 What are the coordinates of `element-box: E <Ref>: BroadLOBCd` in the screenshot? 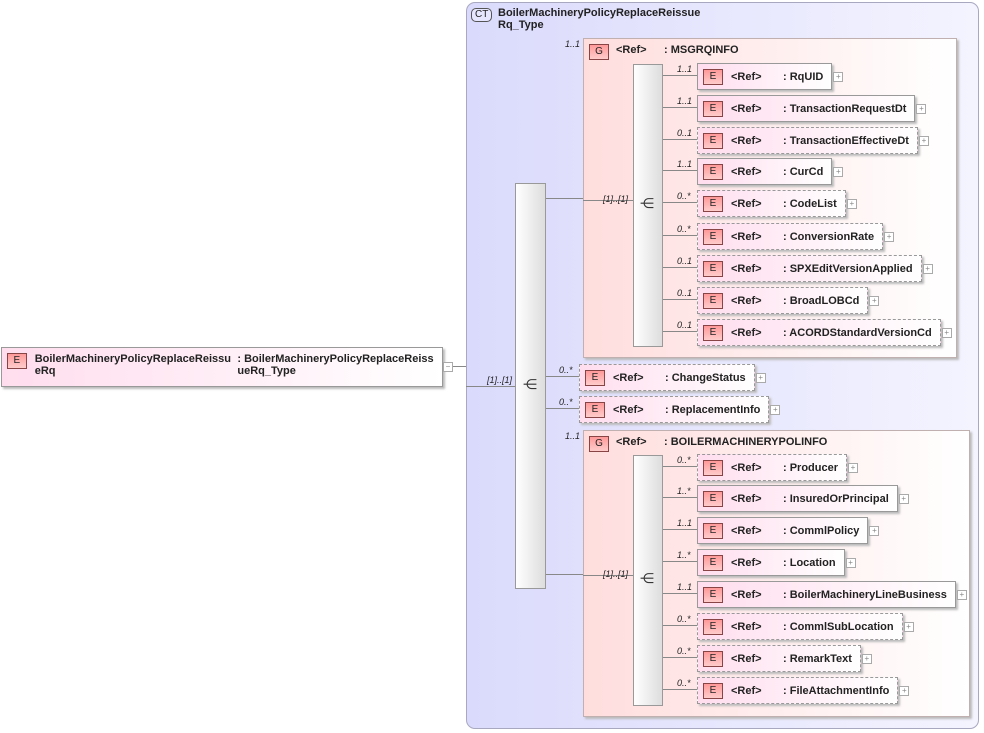 It's located at (783, 300).